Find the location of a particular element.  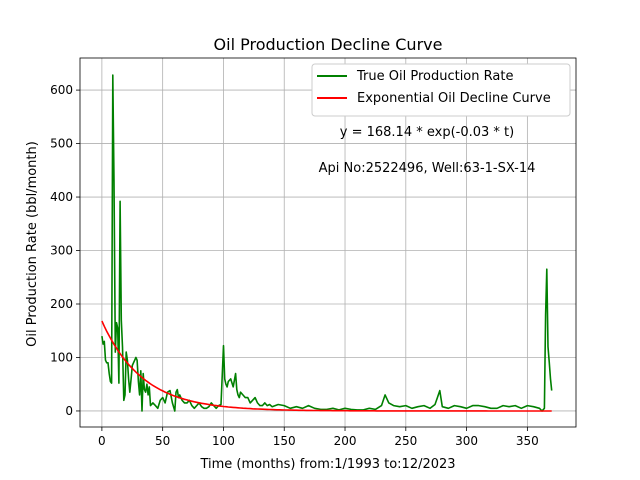

y-axis-ticks: 0 100 200 300 400 500 600 is located at coordinates (65, 250).